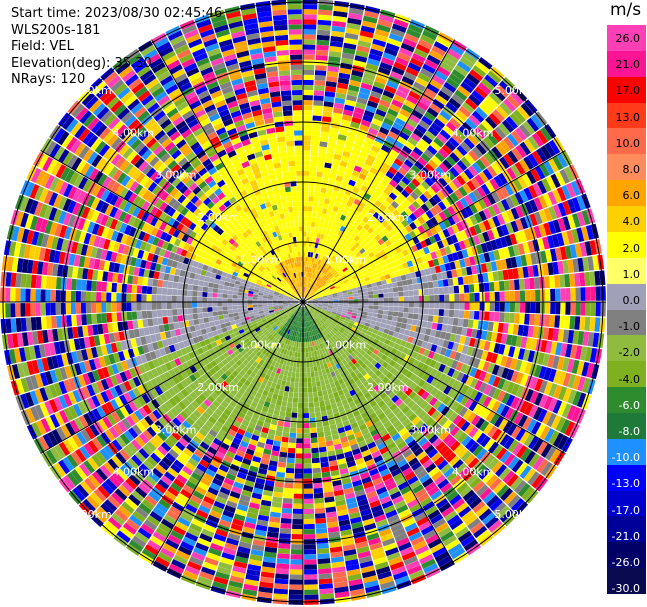  What do you see at coordinates (631, 274) in the screenshot?
I see `colorbar-tick-label: 1.0` at bounding box center [631, 274].